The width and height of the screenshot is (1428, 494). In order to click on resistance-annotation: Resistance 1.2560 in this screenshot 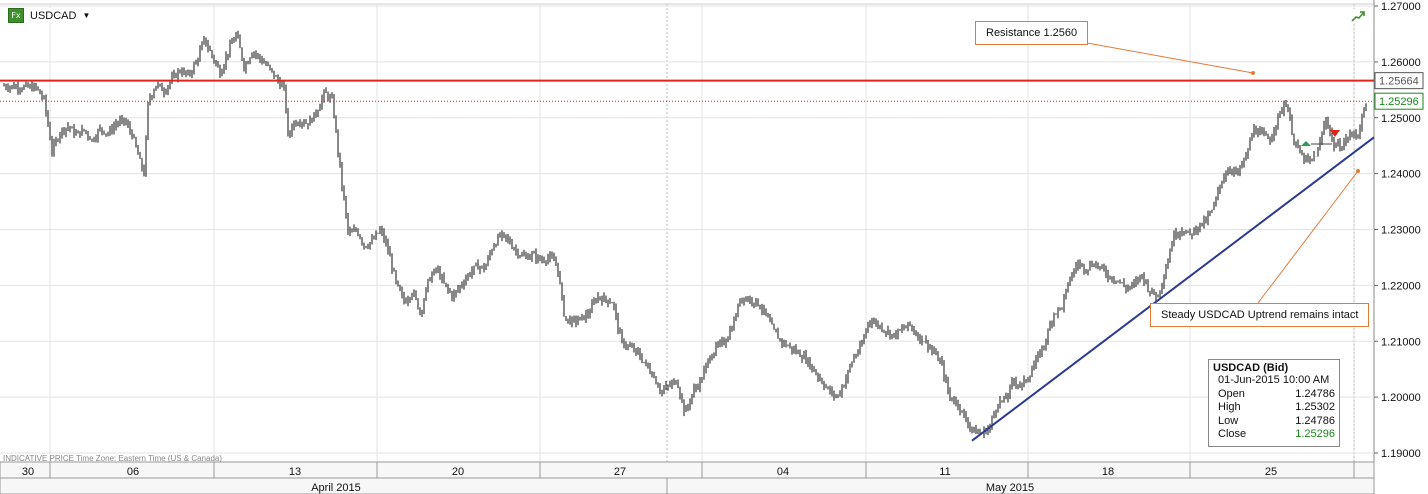, I will do `click(1032, 33)`.